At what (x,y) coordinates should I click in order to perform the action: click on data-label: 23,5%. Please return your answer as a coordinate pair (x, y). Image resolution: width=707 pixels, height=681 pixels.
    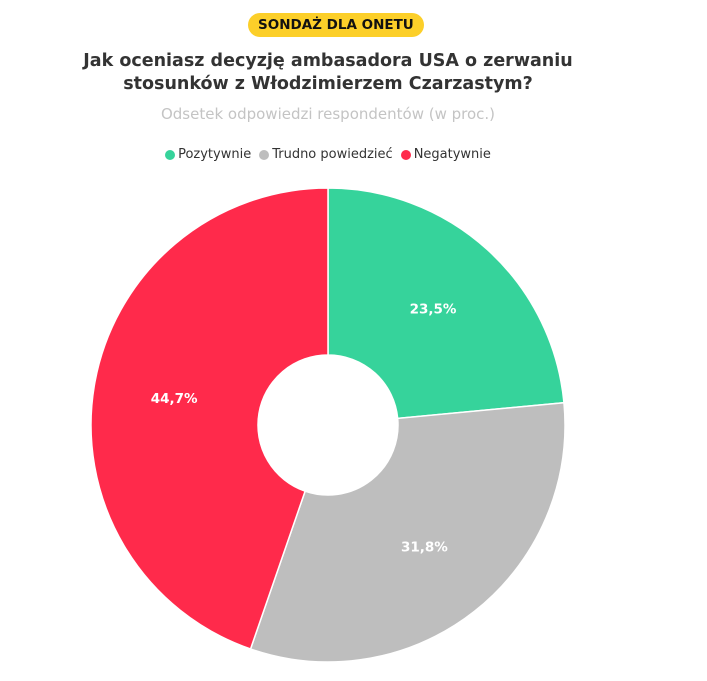
    Looking at the image, I should click on (433, 310).